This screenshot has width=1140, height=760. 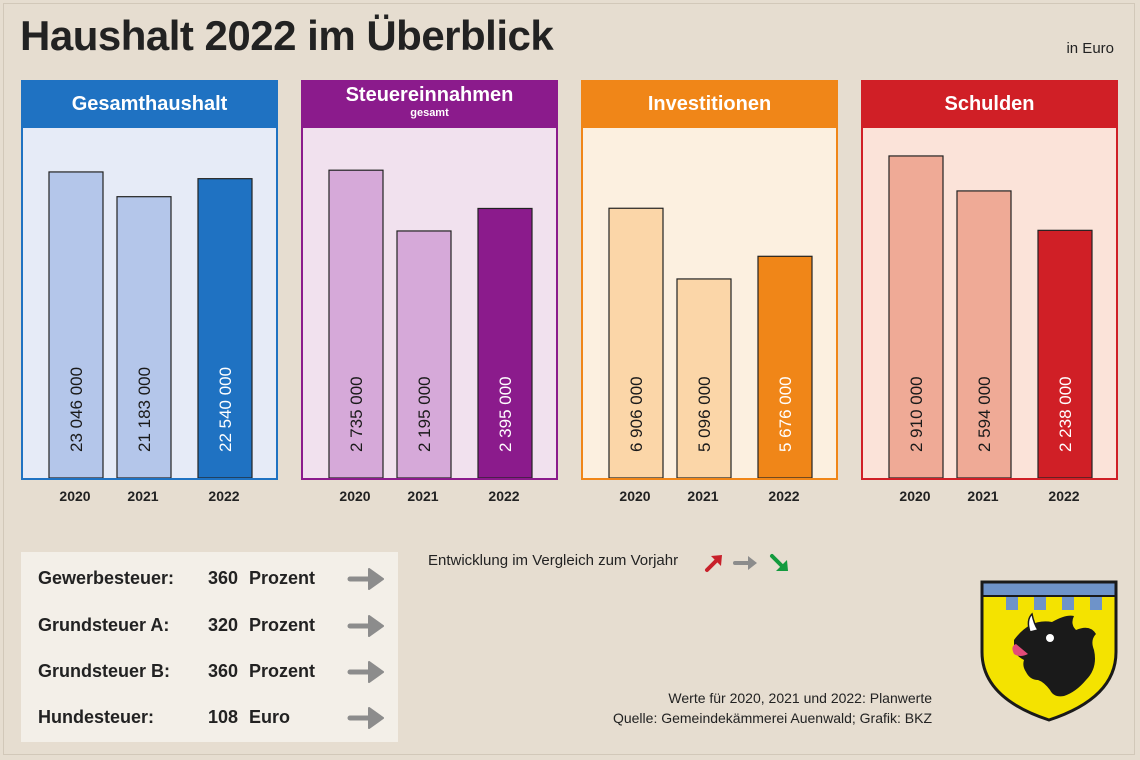 I want to click on tax-label: Hundesteuer:, so click(x=96, y=717).